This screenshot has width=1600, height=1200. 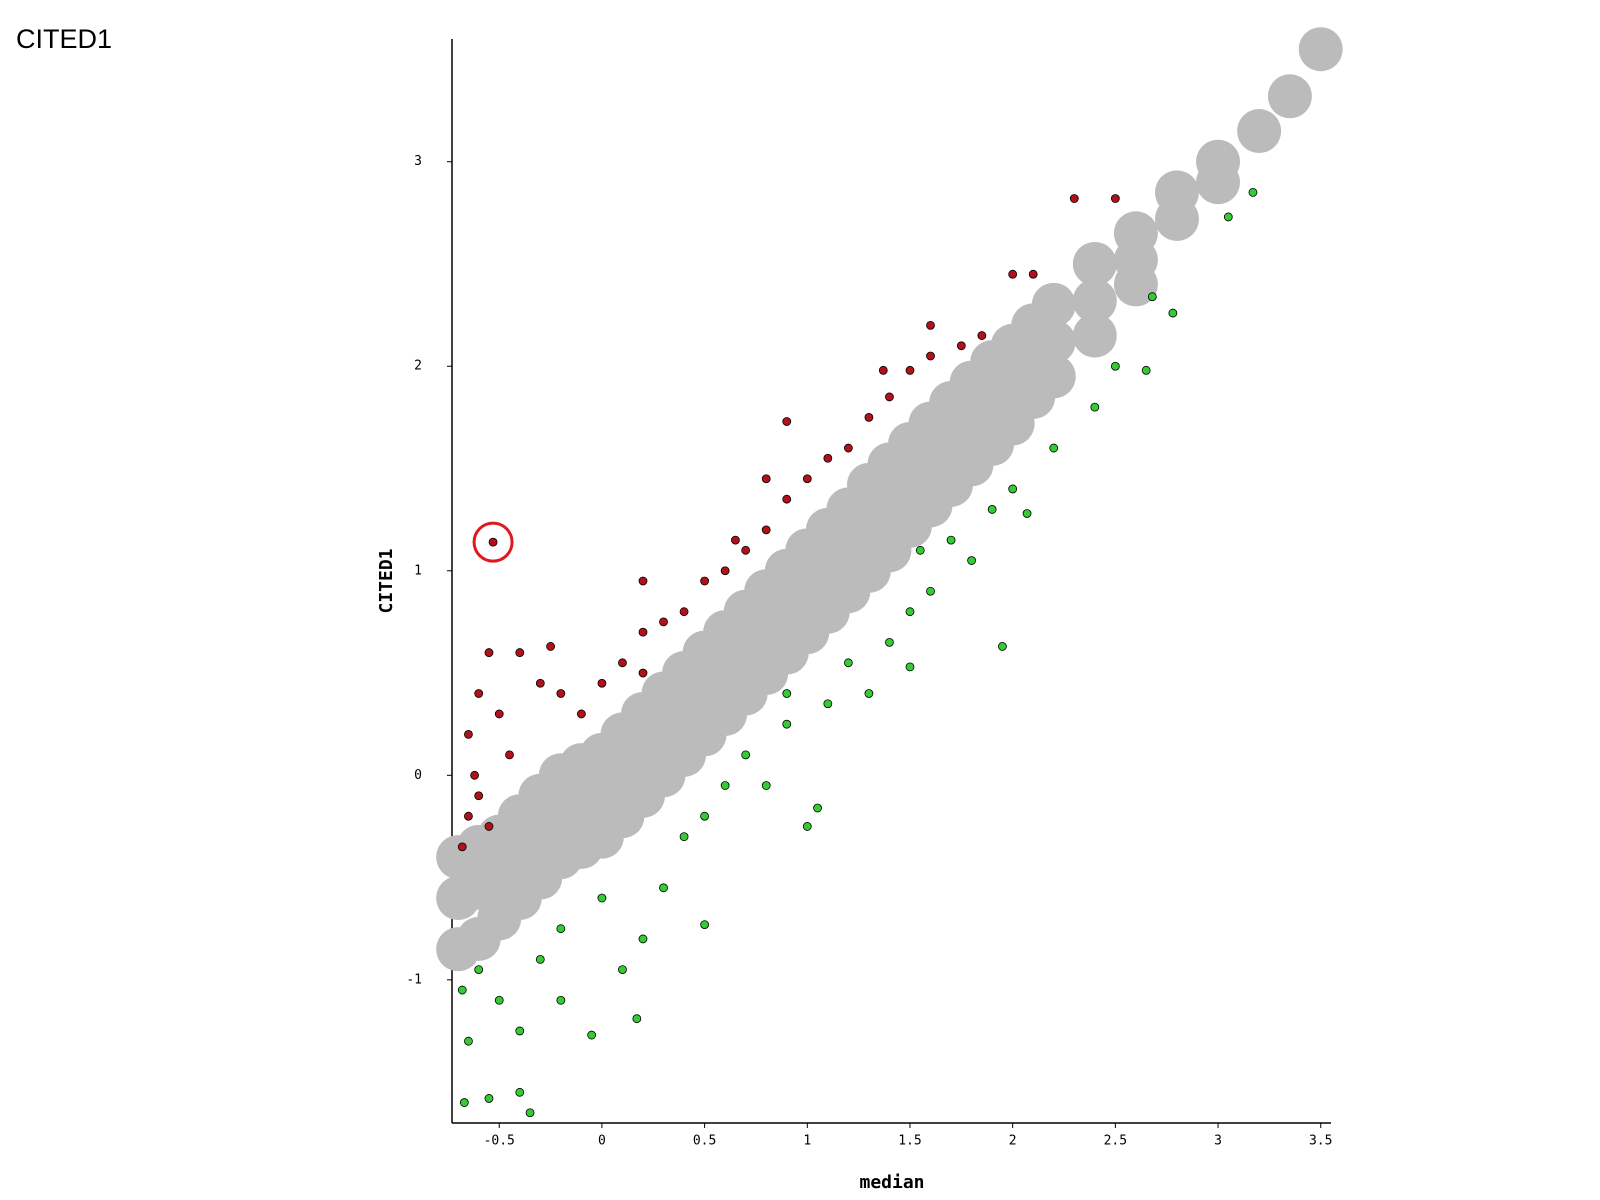 What do you see at coordinates (704, 1141) in the screenshot?
I see `x-tick-label: 0.5` at bounding box center [704, 1141].